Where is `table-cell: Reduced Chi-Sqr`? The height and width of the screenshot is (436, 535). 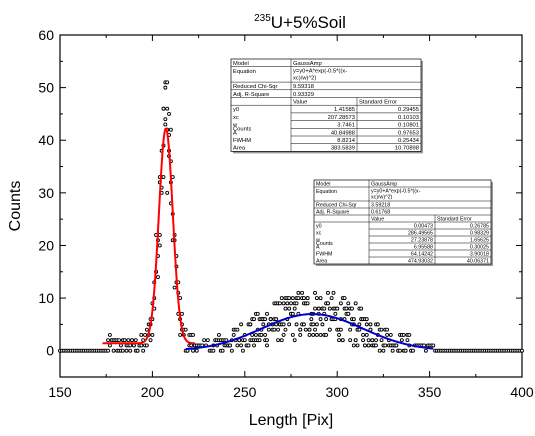 table-cell: Reduced Chi-Sqr is located at coordinates (255, 87).